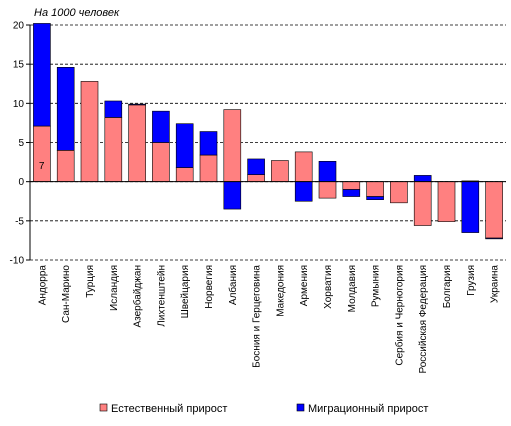 The width and height of the screenshot is (511, 426). Describe the element at coordinates (21, 182) in the screenshot. I see `y-tick-label: 0` at that location.